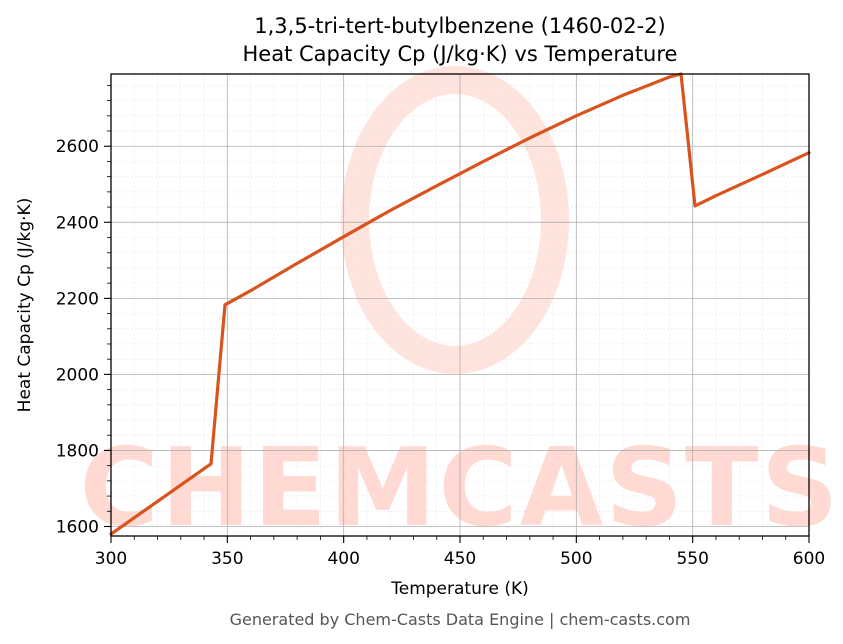 The height and width of the screenshot is (644, 843). Describe the element at coordinates (227, 559) in the screenshot. I see `x-tick-label: 350` at that location.